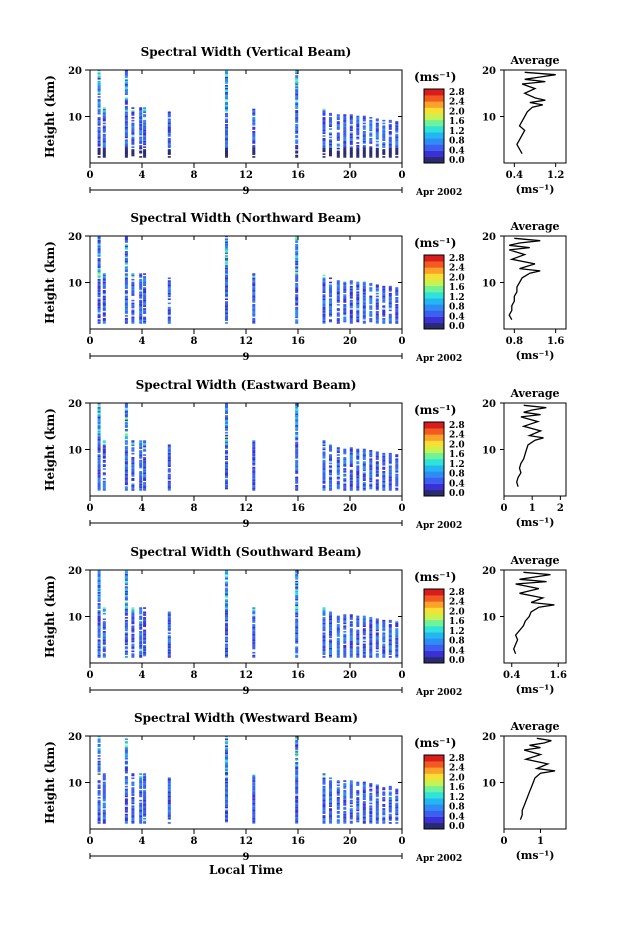  I want to click on x-tick-label: 8, so click(194, 508).